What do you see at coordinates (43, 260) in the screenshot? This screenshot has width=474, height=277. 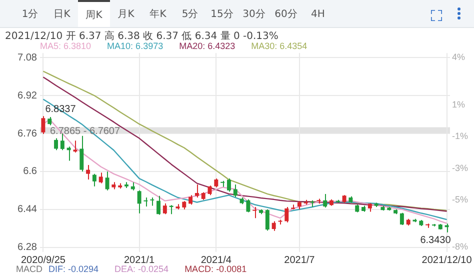 I see `x-tick-label: 2020/9/25` at bounding box center [43, 260].